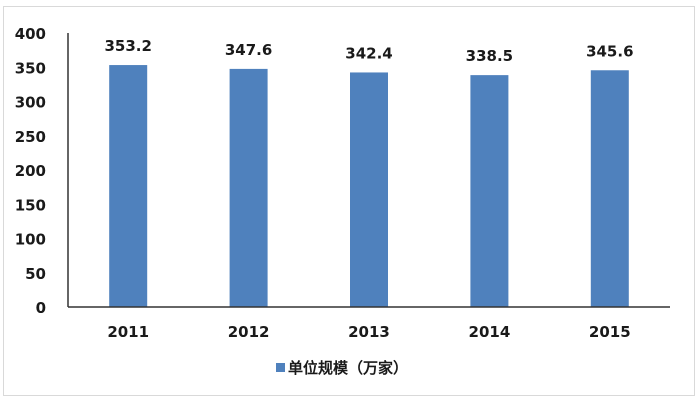  Describe the element at coordinates (249, 332) in the screenshot. I see `x-tick-label: 2012` at that location.